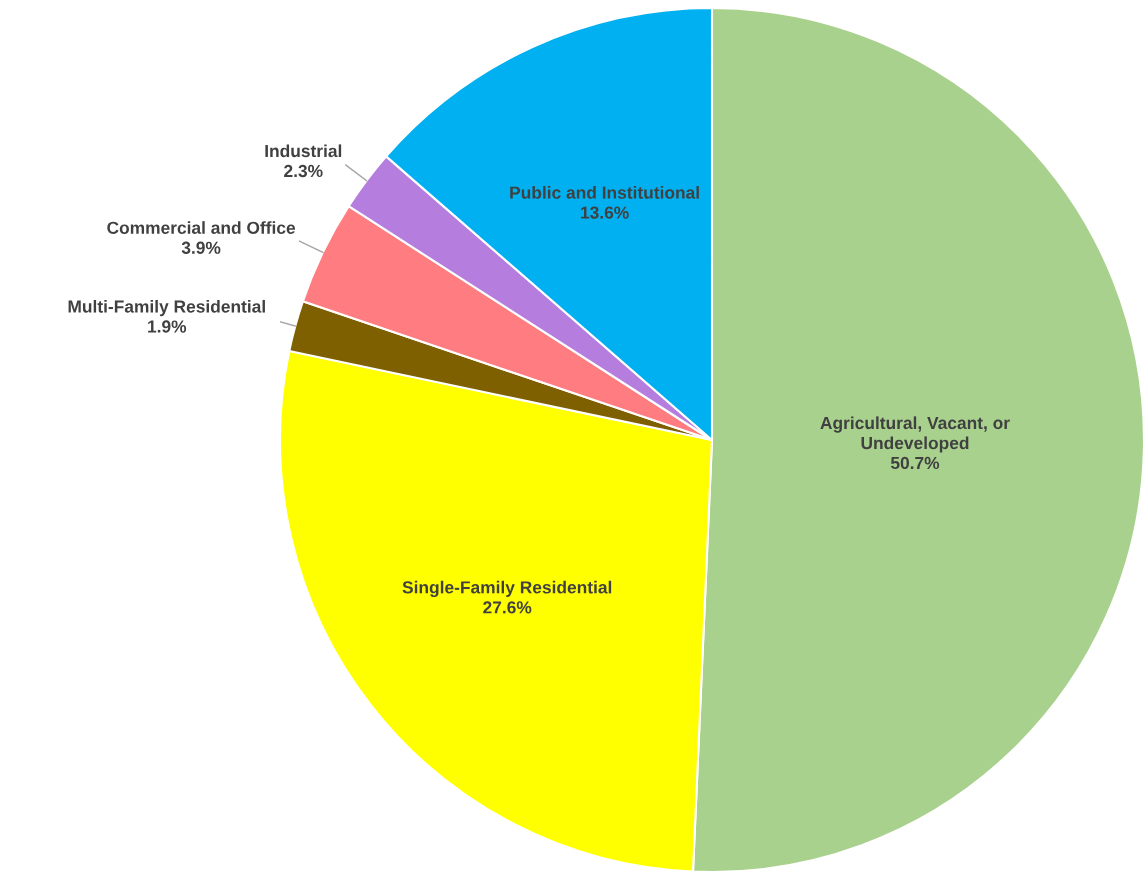 Image resolution: width=1147 pixels, height=881 pixels. I want to click on slice-label: Agricultural, Vacant, or Undeveloped, so click(915, 434).